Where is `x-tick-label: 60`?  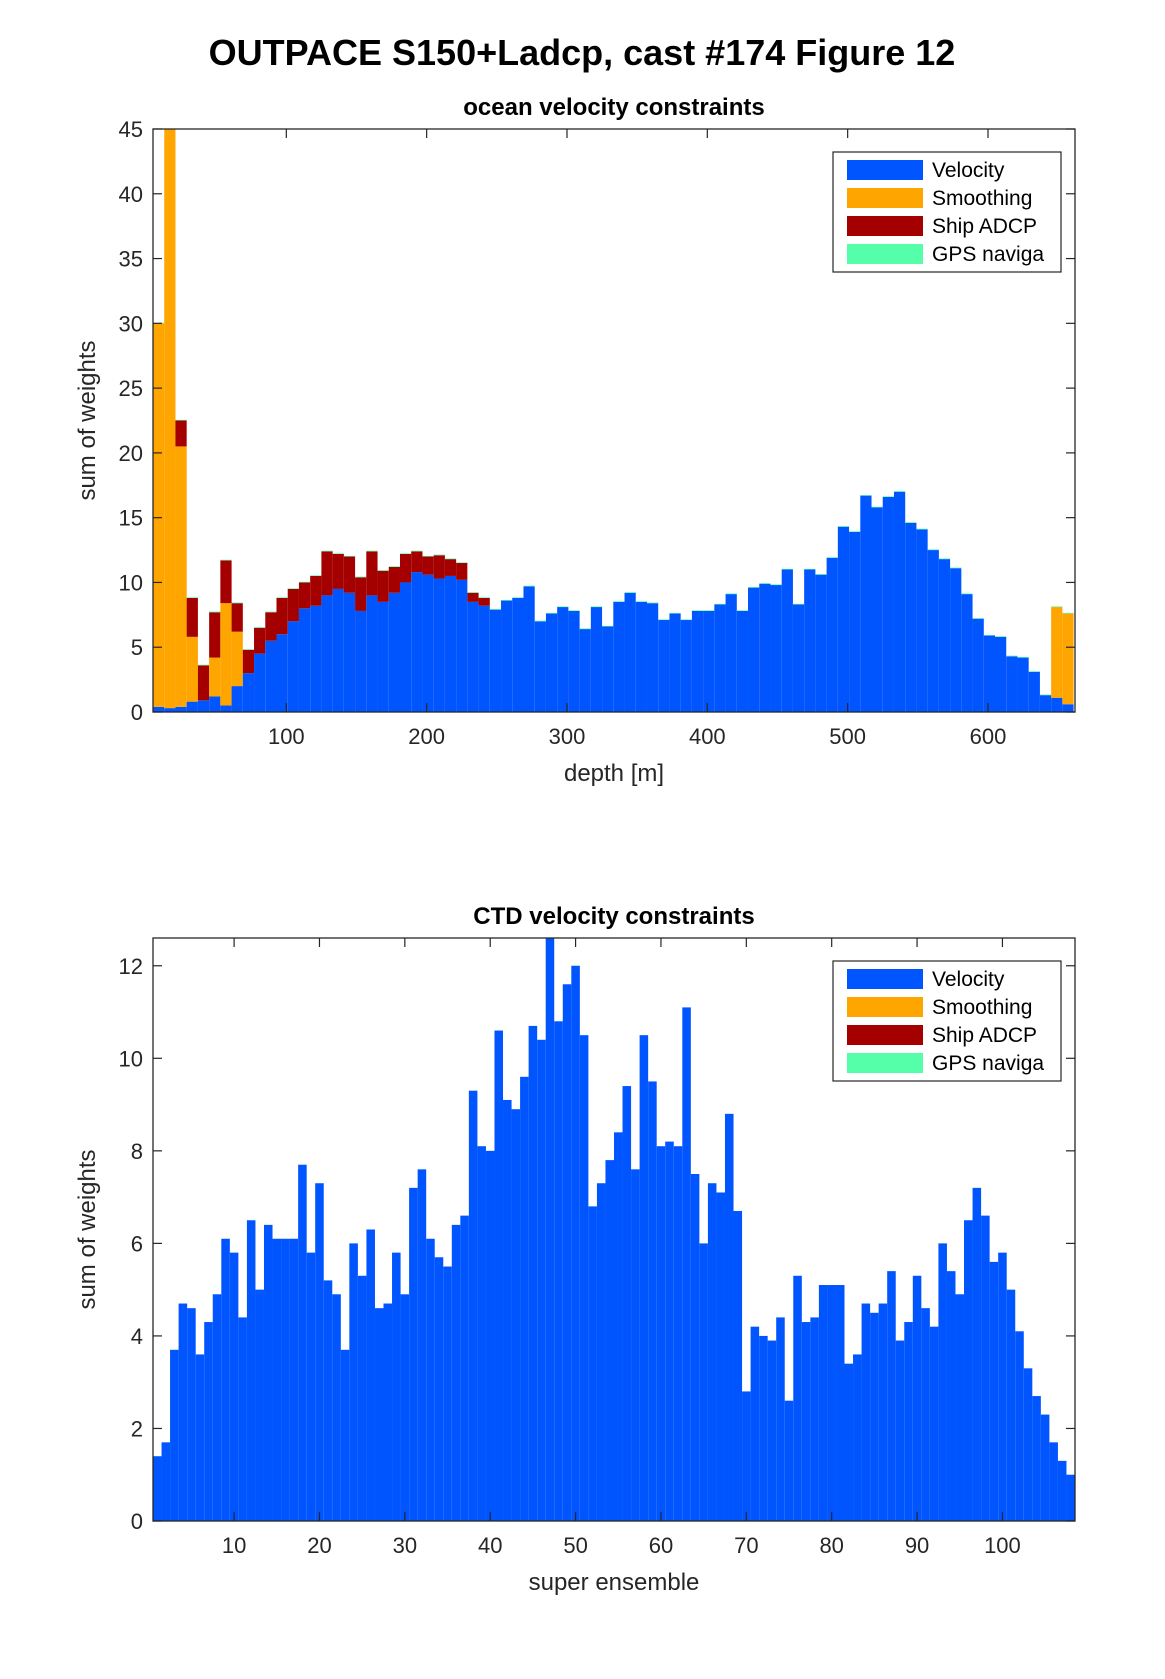
x-tick-label: 60 is located at coordinates (661, 1545).